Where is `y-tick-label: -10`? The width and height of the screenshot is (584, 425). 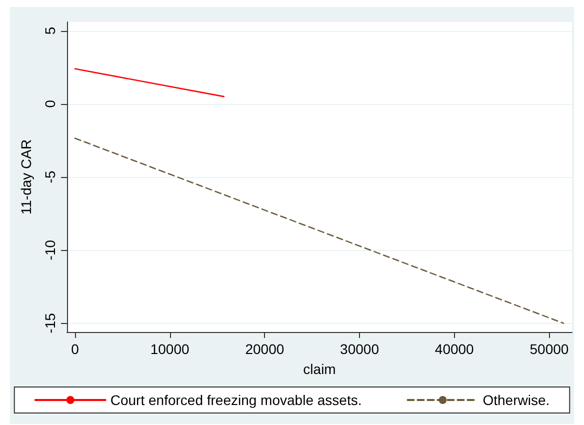 y-tick-label: -10 is located at coordinates (50, 250).